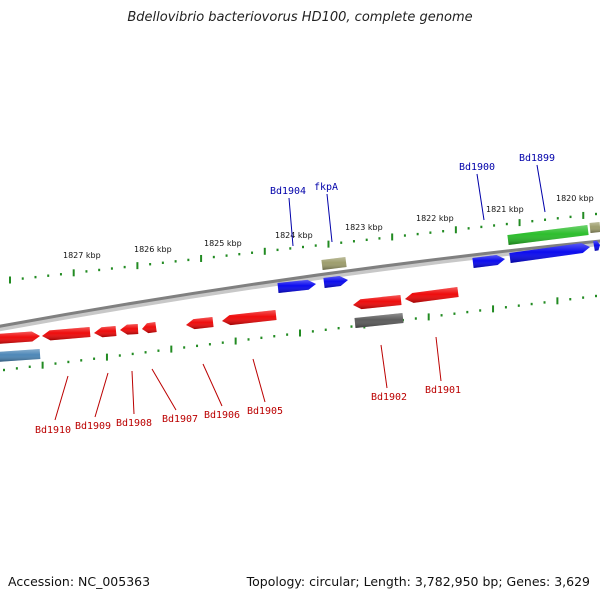  I want to click on gene-fkpa, so click(335, 282).